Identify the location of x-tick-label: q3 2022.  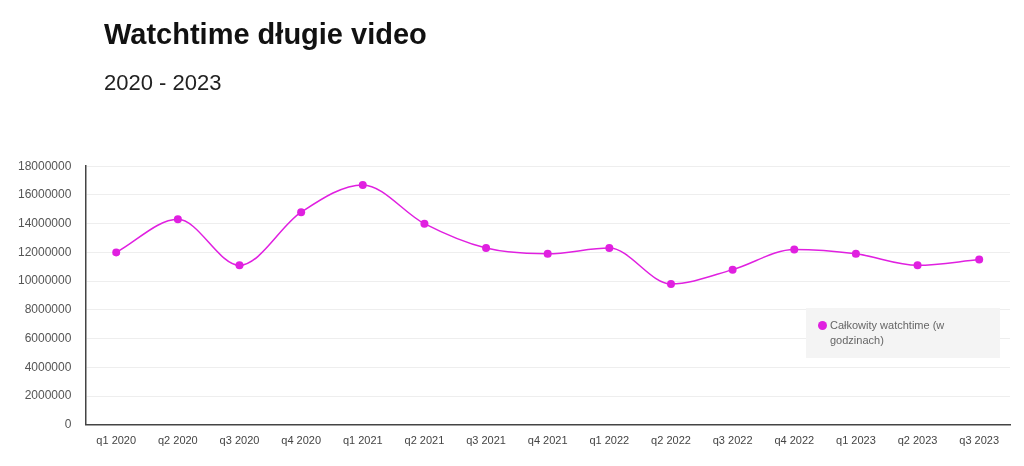
(732, 440).